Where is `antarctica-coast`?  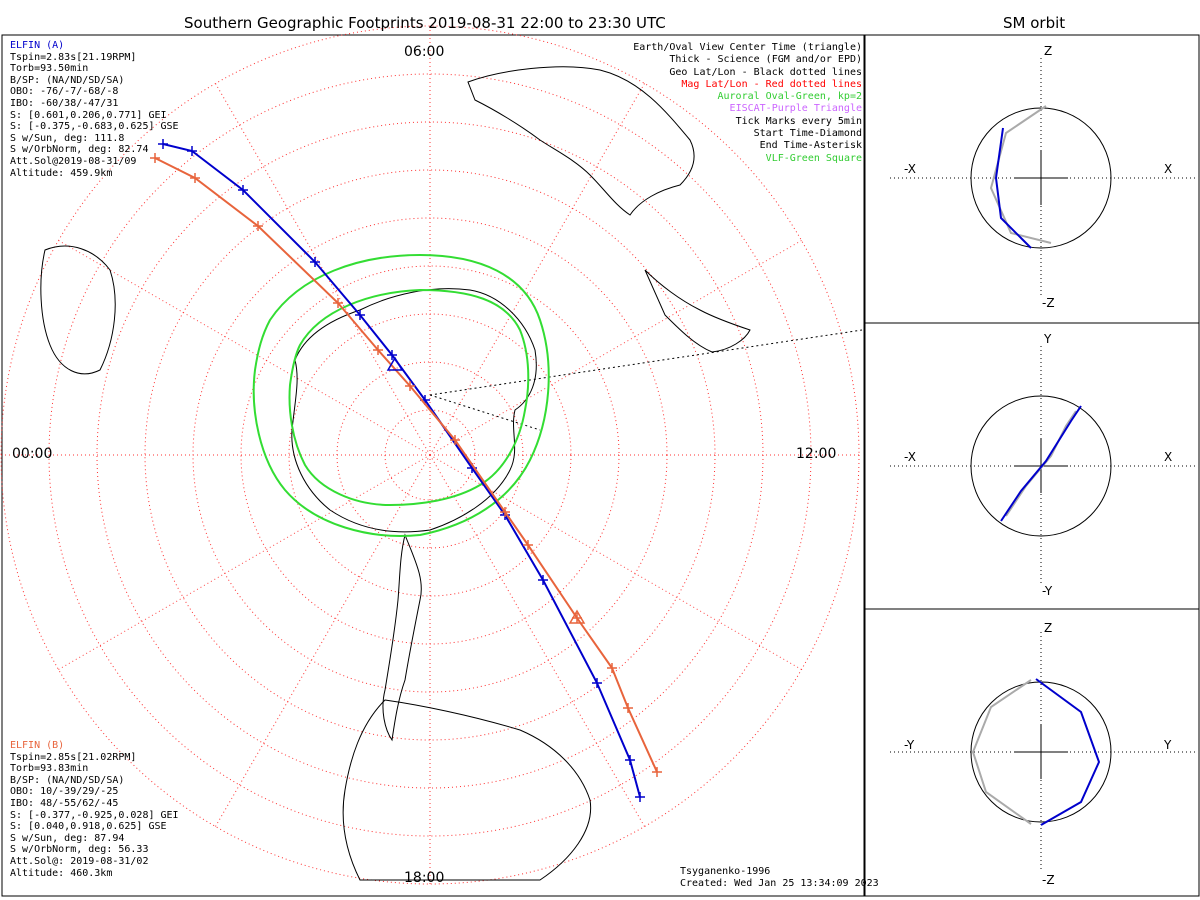 antarctica-coast is located at coordinates (414, 410).